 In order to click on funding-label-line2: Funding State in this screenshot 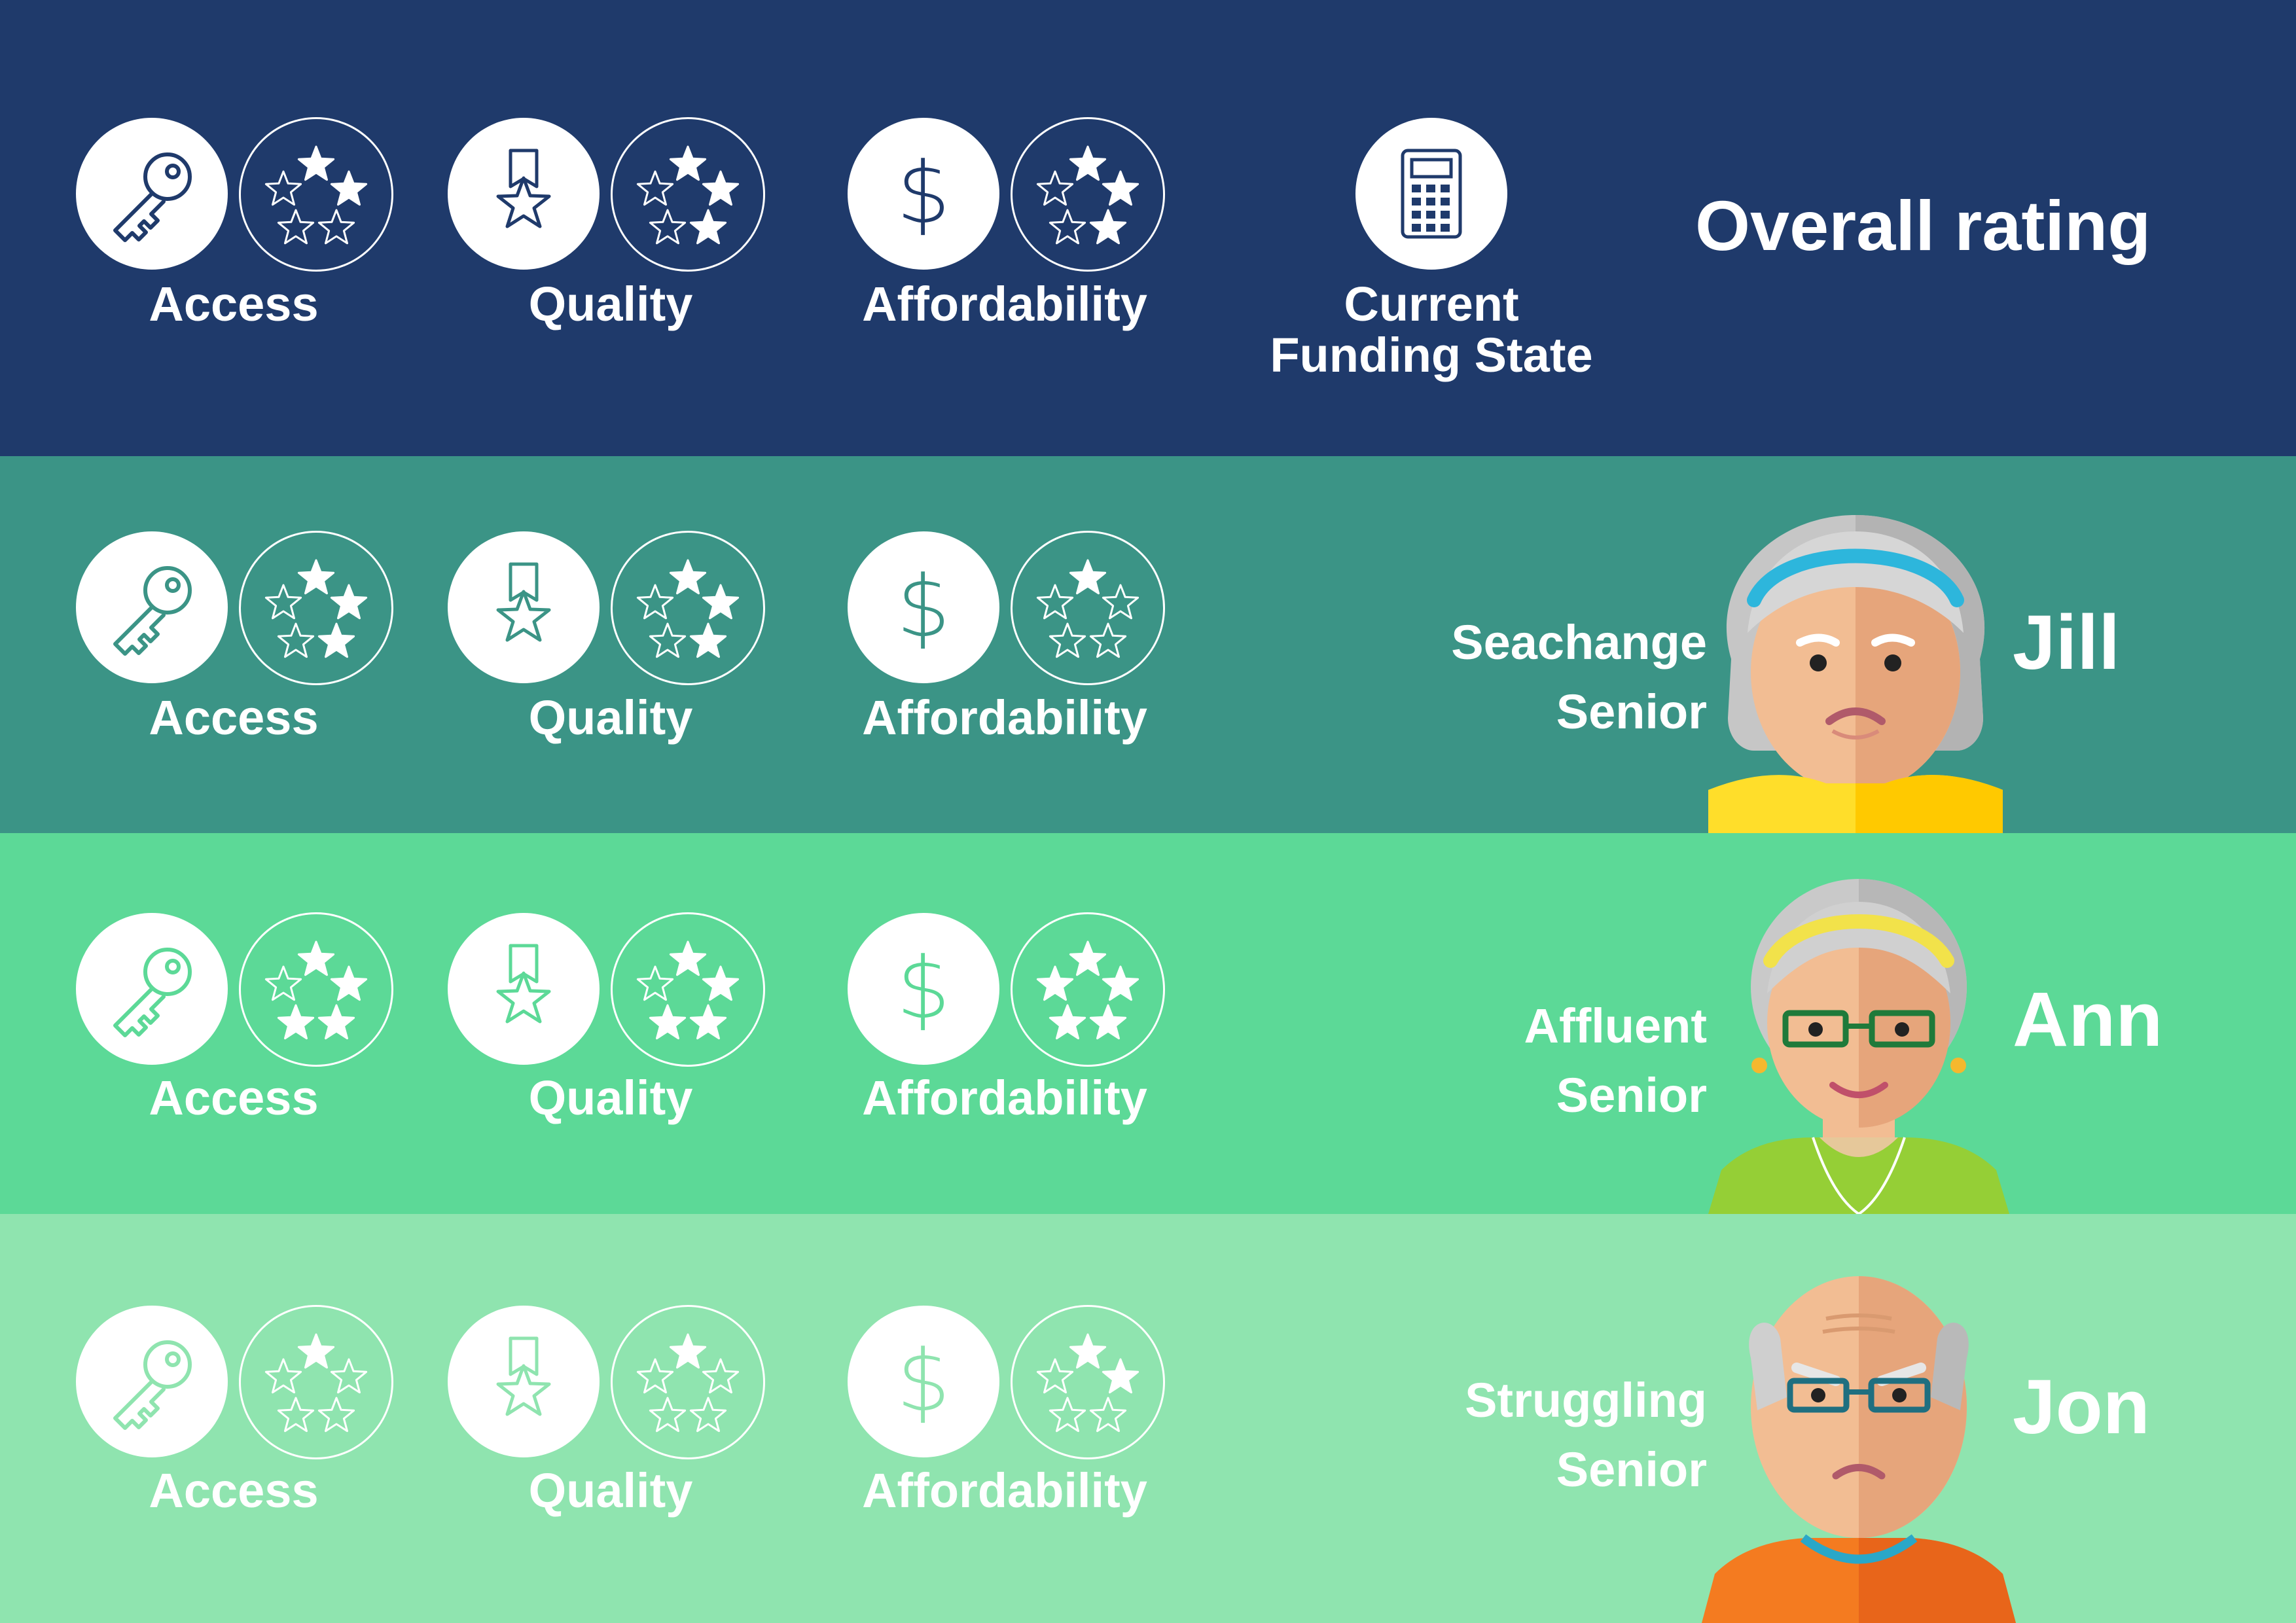, I will do `click(1431, 355)`.